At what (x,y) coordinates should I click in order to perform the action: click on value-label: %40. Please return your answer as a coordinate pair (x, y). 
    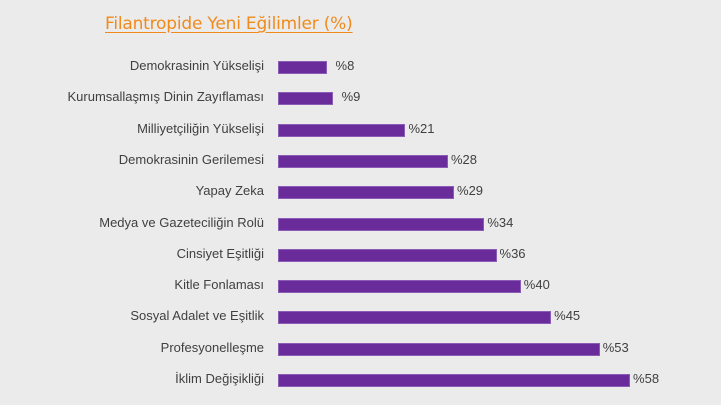
    Looking at the image, I should click on (536, 285).